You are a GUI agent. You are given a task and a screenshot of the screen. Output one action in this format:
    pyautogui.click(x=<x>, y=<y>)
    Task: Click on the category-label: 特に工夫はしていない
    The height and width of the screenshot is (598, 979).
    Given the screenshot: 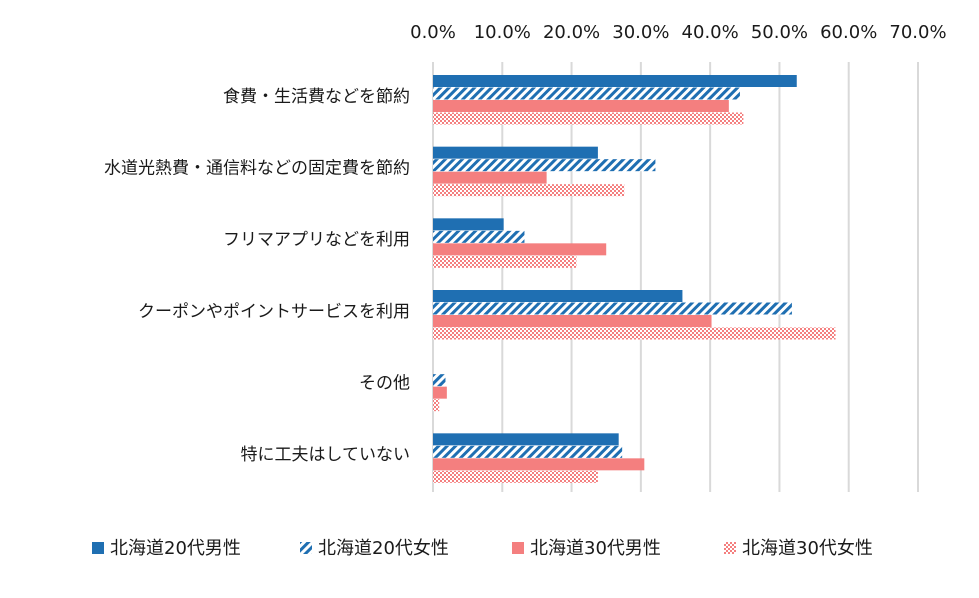 What is the action you would take?
    pyautogui.click(x=326, y=455)
    